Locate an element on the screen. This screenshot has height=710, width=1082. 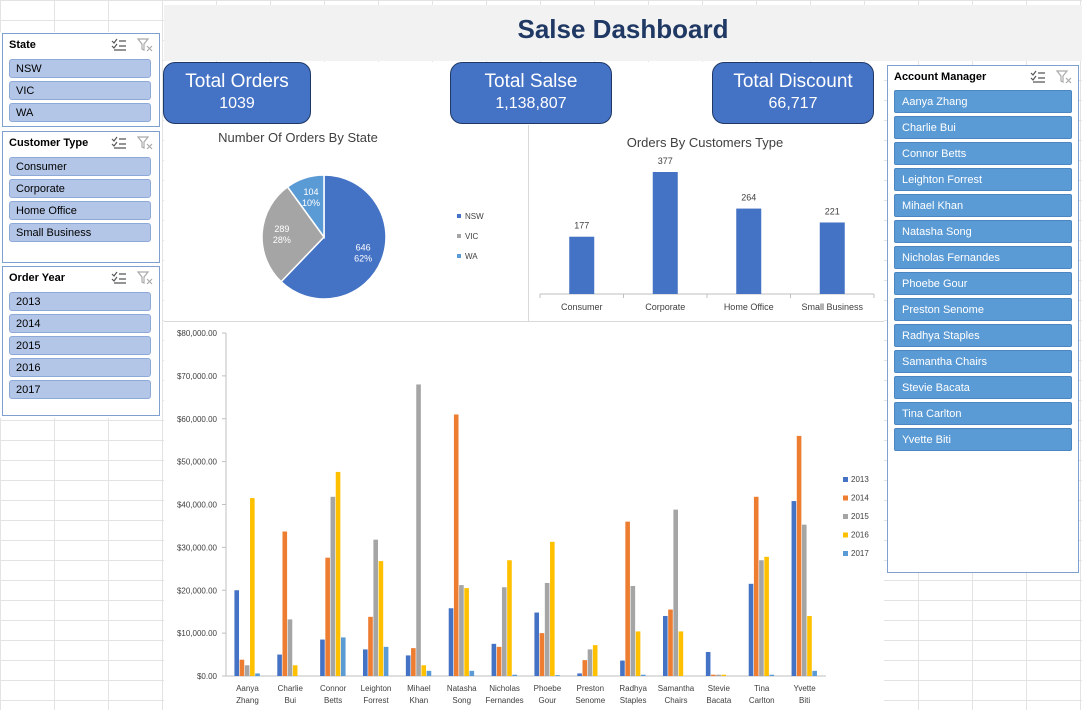
y-tick-label: $40,000.00 is located at coordinates (197, 505).